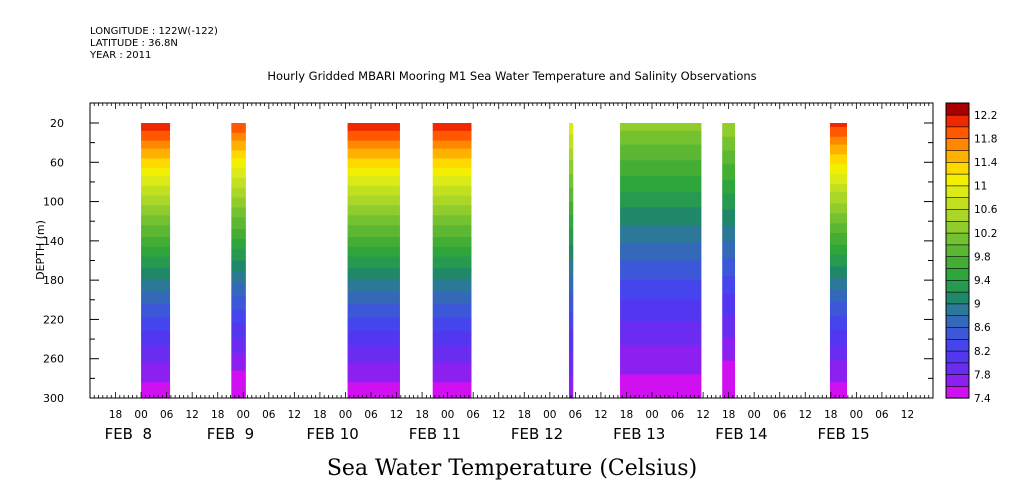  I want to click on x-day-label: FEB 8, so click(128, 434).